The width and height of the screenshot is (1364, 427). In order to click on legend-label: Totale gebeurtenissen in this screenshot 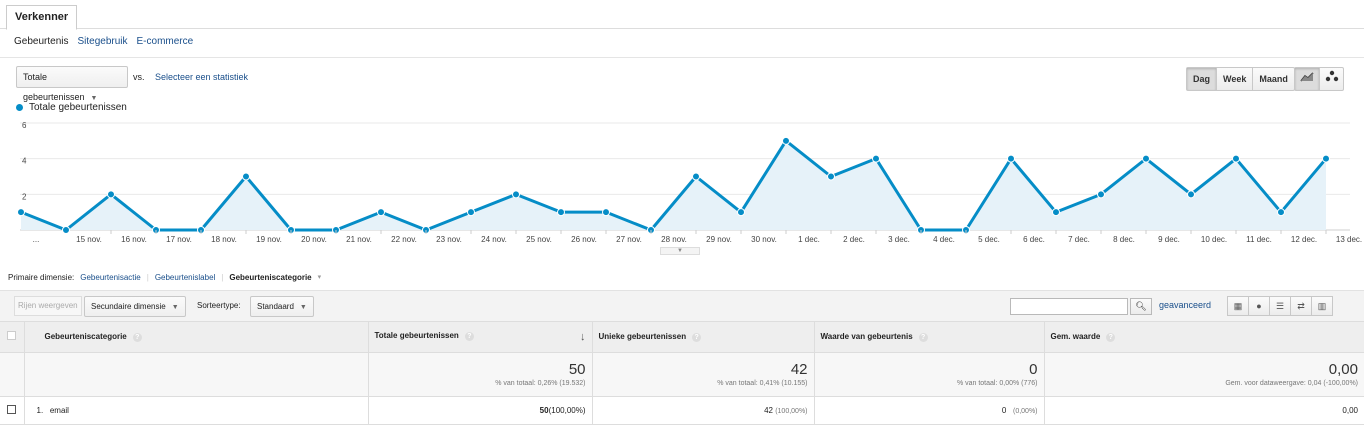, I will do `click(78, 107)`.